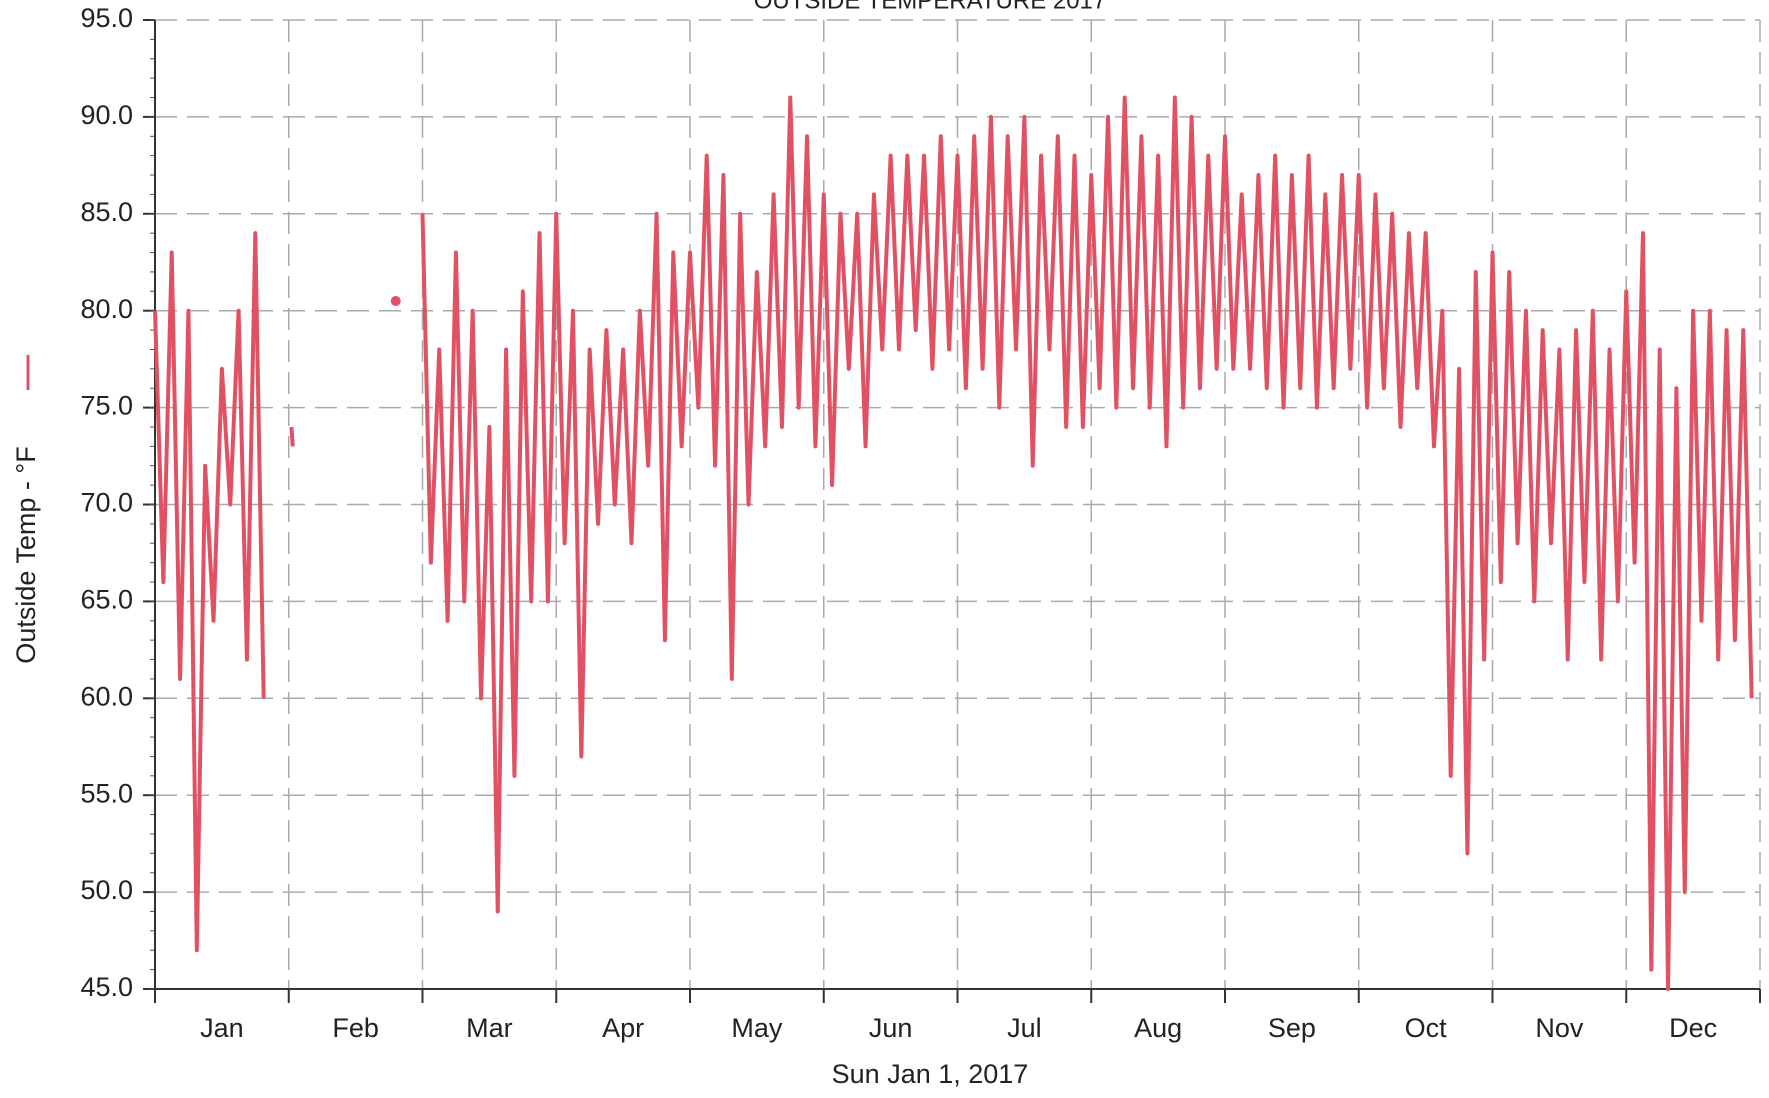 The width and height of the screenshot is (1769, 1098). Describe the element at coordinates (395, 301) in the screenshot. I see `data-point` at that location.